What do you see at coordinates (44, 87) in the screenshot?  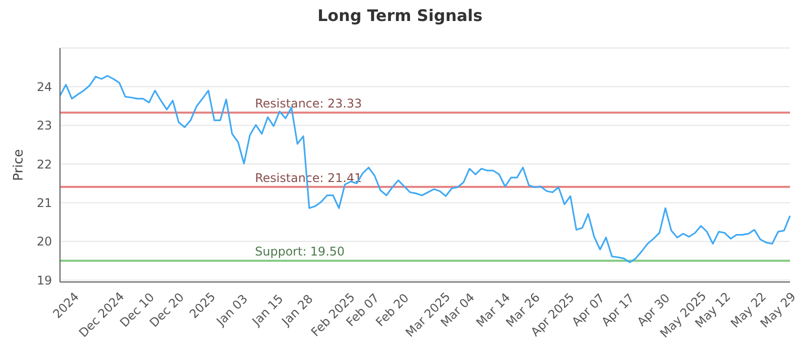 I see `y-tick-label: 24` at bounding box center [44, 87].